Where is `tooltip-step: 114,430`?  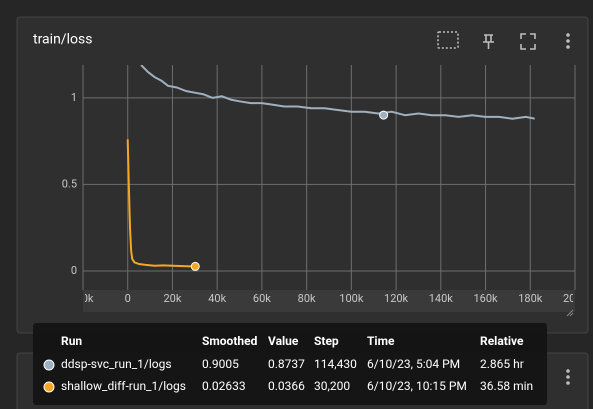
tooltip-step: 114,430 is located at coordinates (335, 364).